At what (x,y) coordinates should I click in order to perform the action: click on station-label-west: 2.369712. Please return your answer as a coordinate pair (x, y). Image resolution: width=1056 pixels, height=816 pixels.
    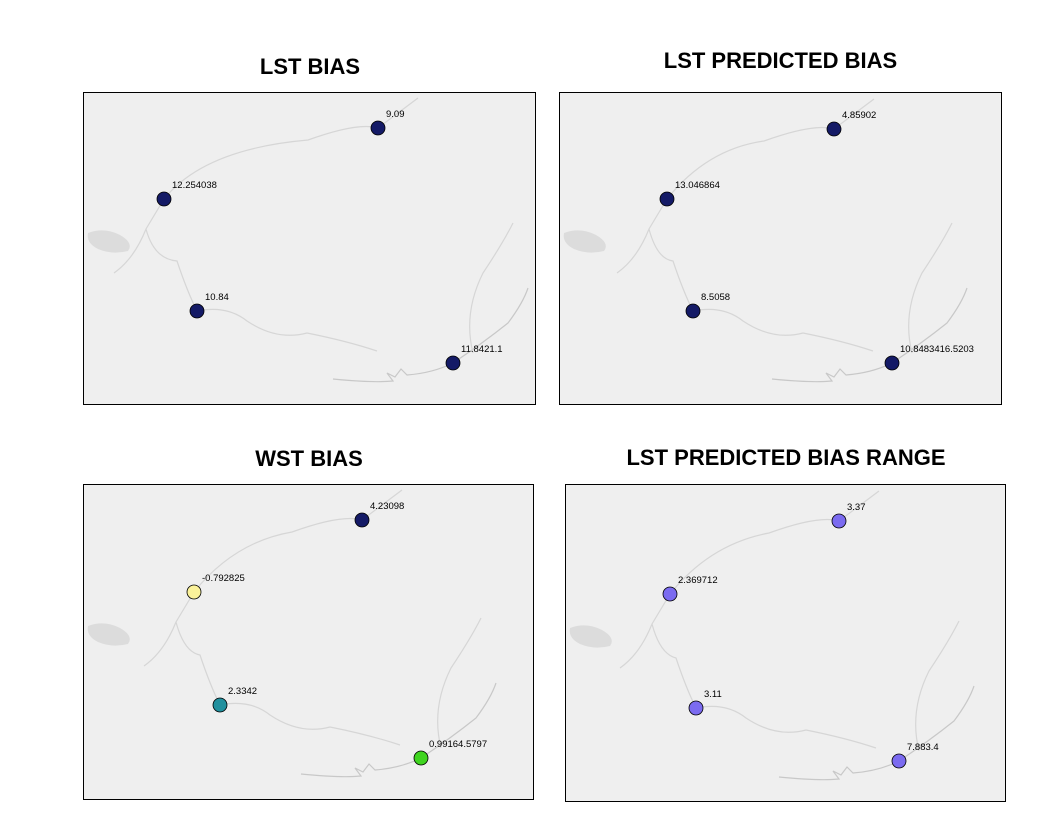
    Looking at the image, I should click on (698, 580).